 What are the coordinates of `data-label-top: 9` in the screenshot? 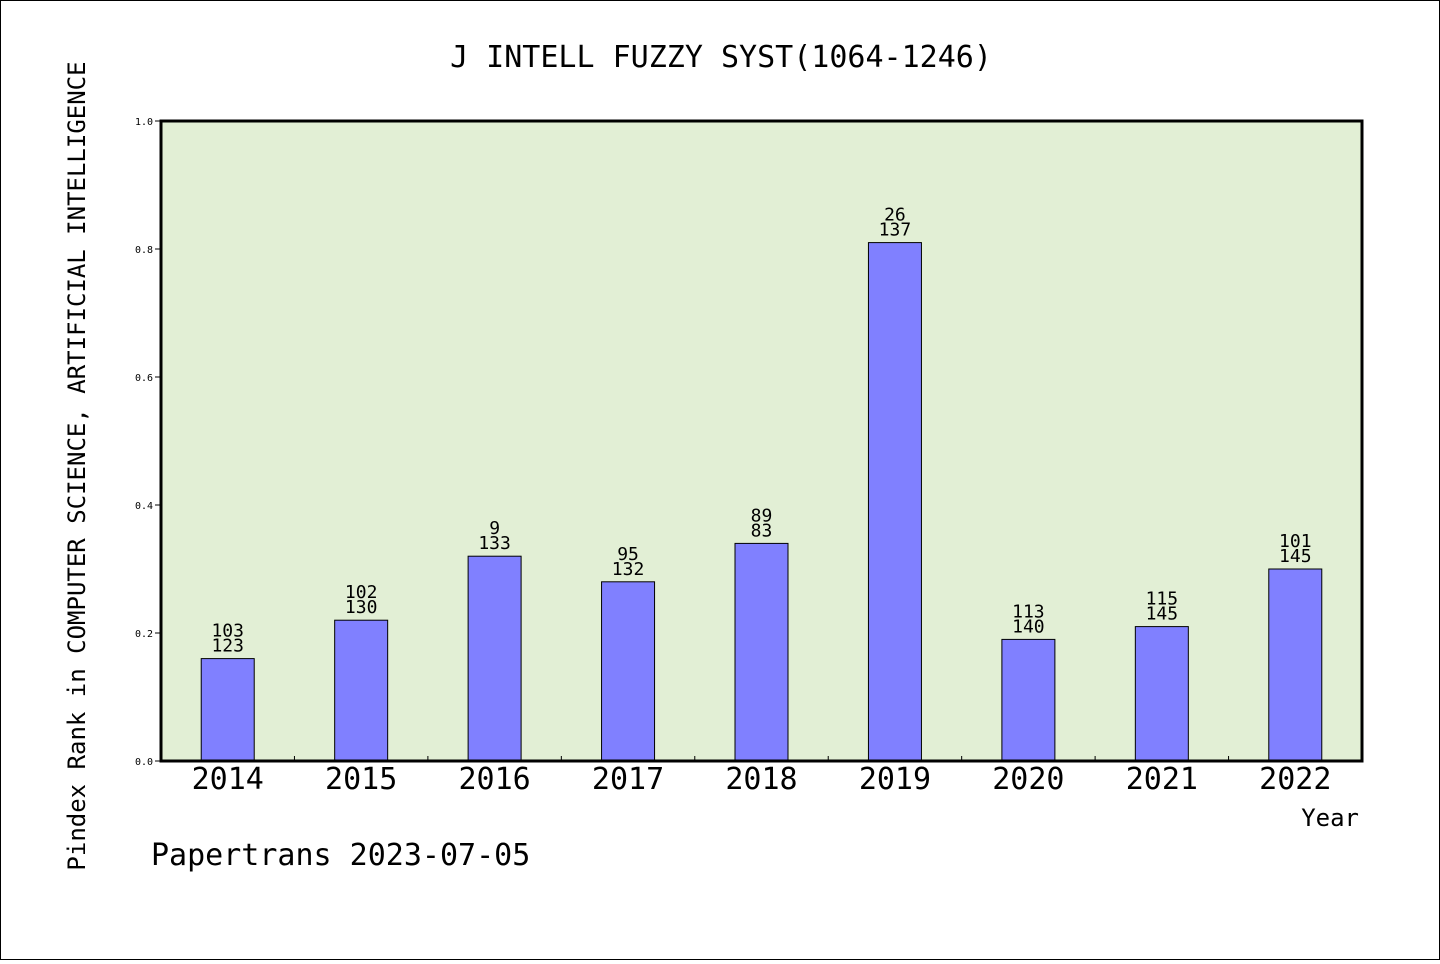 It's located at (494, 528).